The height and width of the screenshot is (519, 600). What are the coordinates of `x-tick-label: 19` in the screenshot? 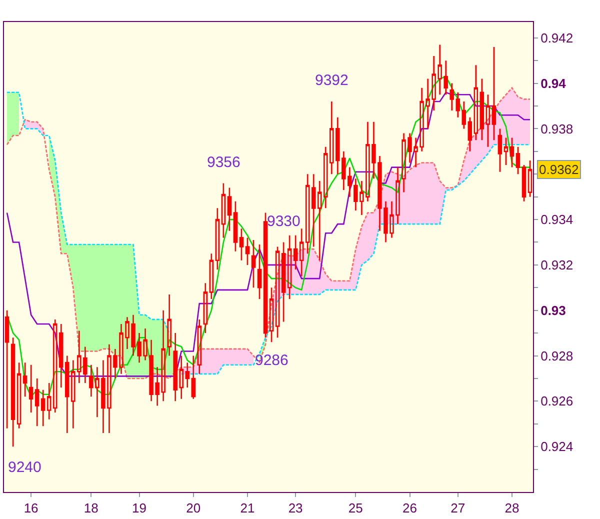 It's located at (139, 508).